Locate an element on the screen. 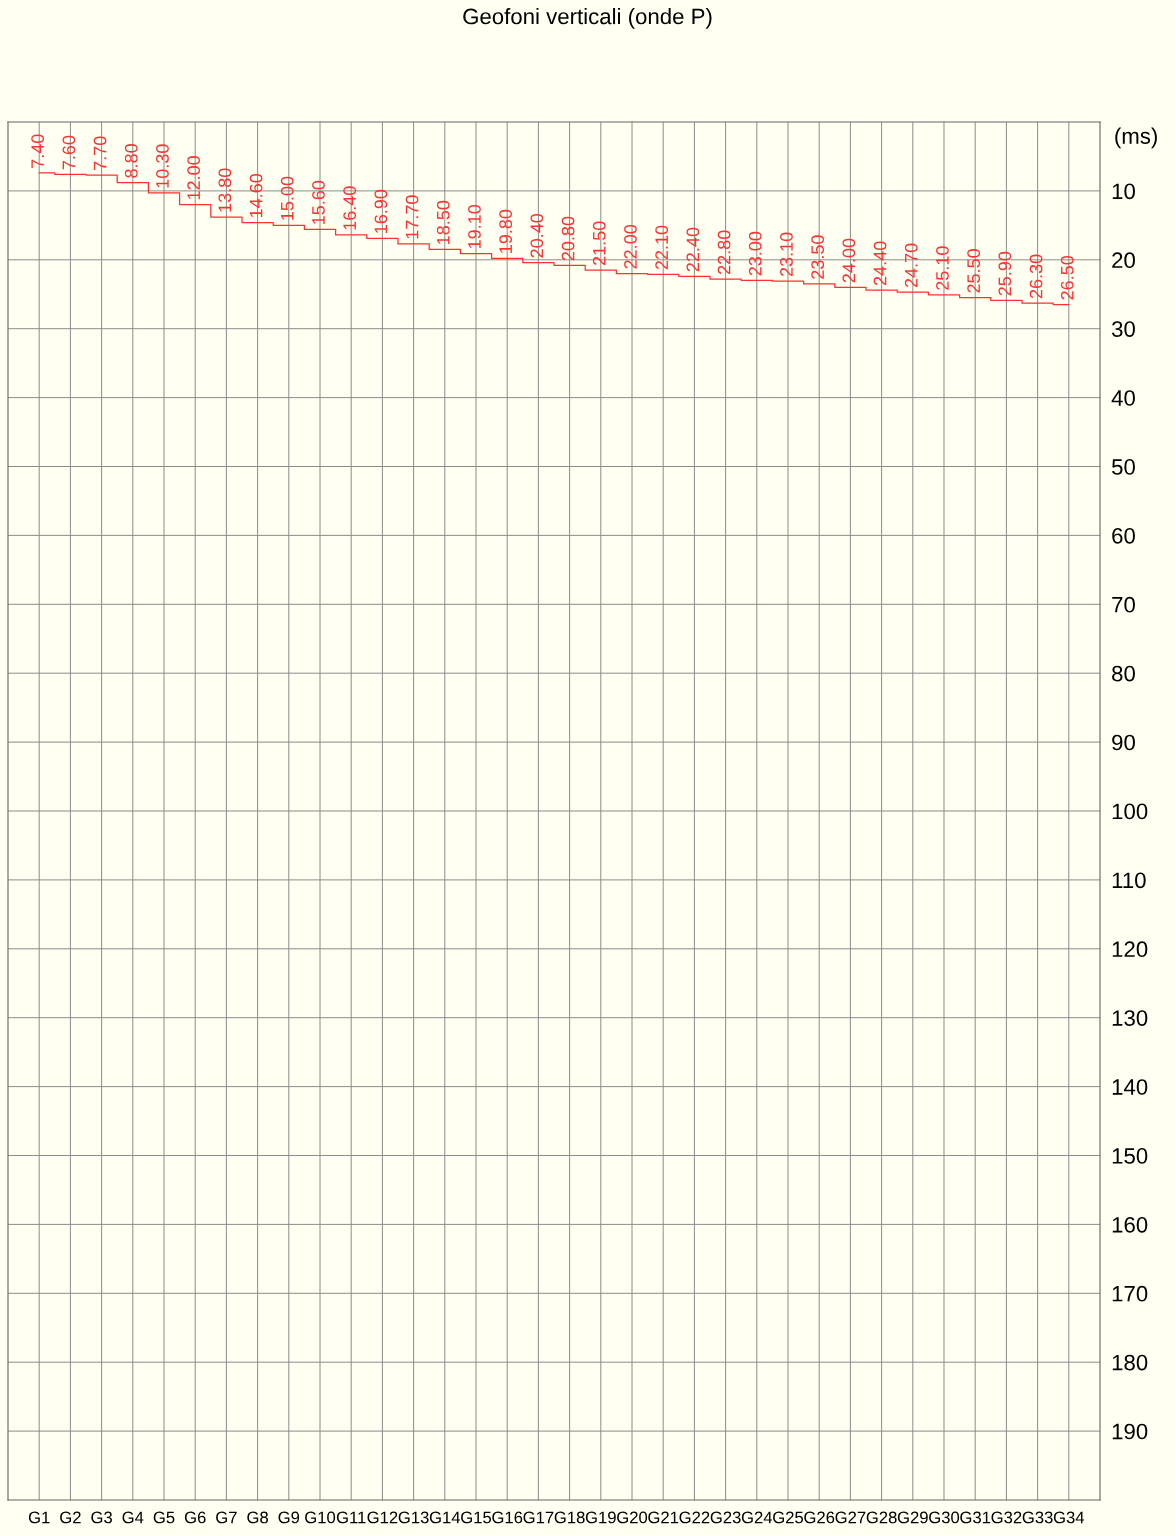 Image resolution: width=1175 pixels, height=1536 pixels. data-label: 7.40 is located at coordinates (38, 151).